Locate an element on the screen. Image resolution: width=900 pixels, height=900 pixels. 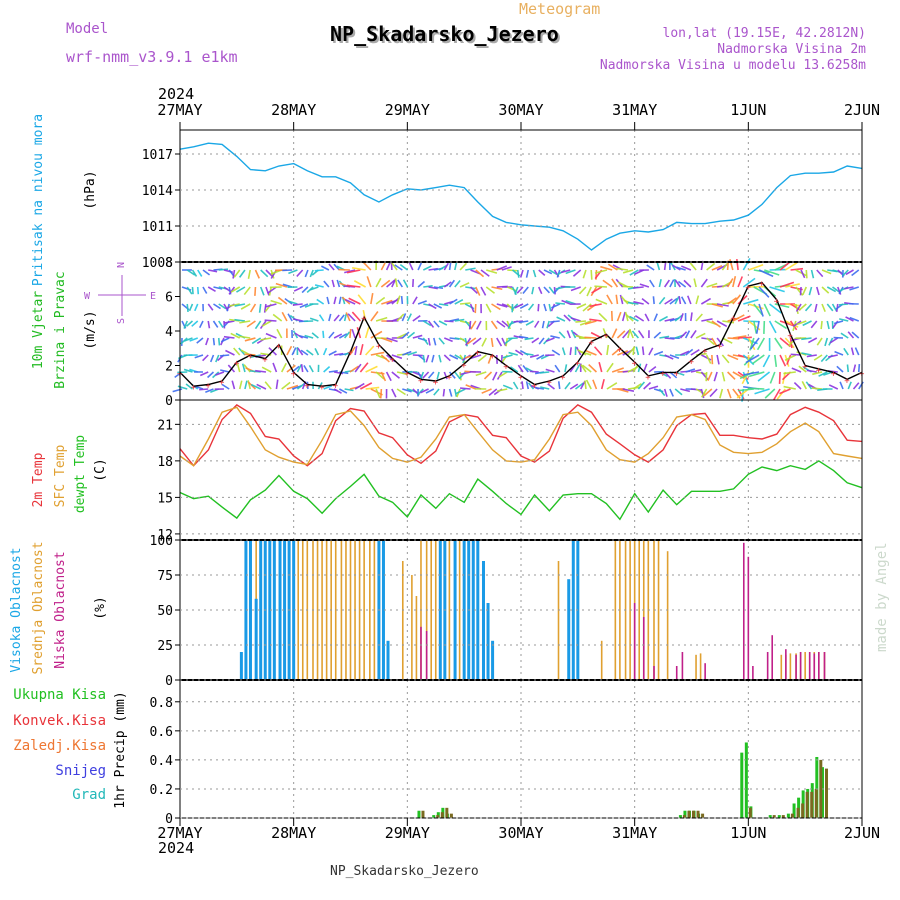
y-tick-label: 12 is located at coordinates (165, 535).